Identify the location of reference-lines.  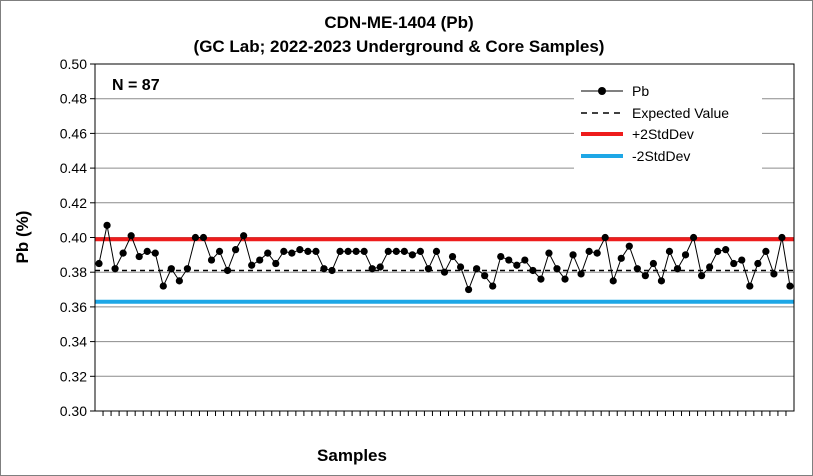
(444, 270).